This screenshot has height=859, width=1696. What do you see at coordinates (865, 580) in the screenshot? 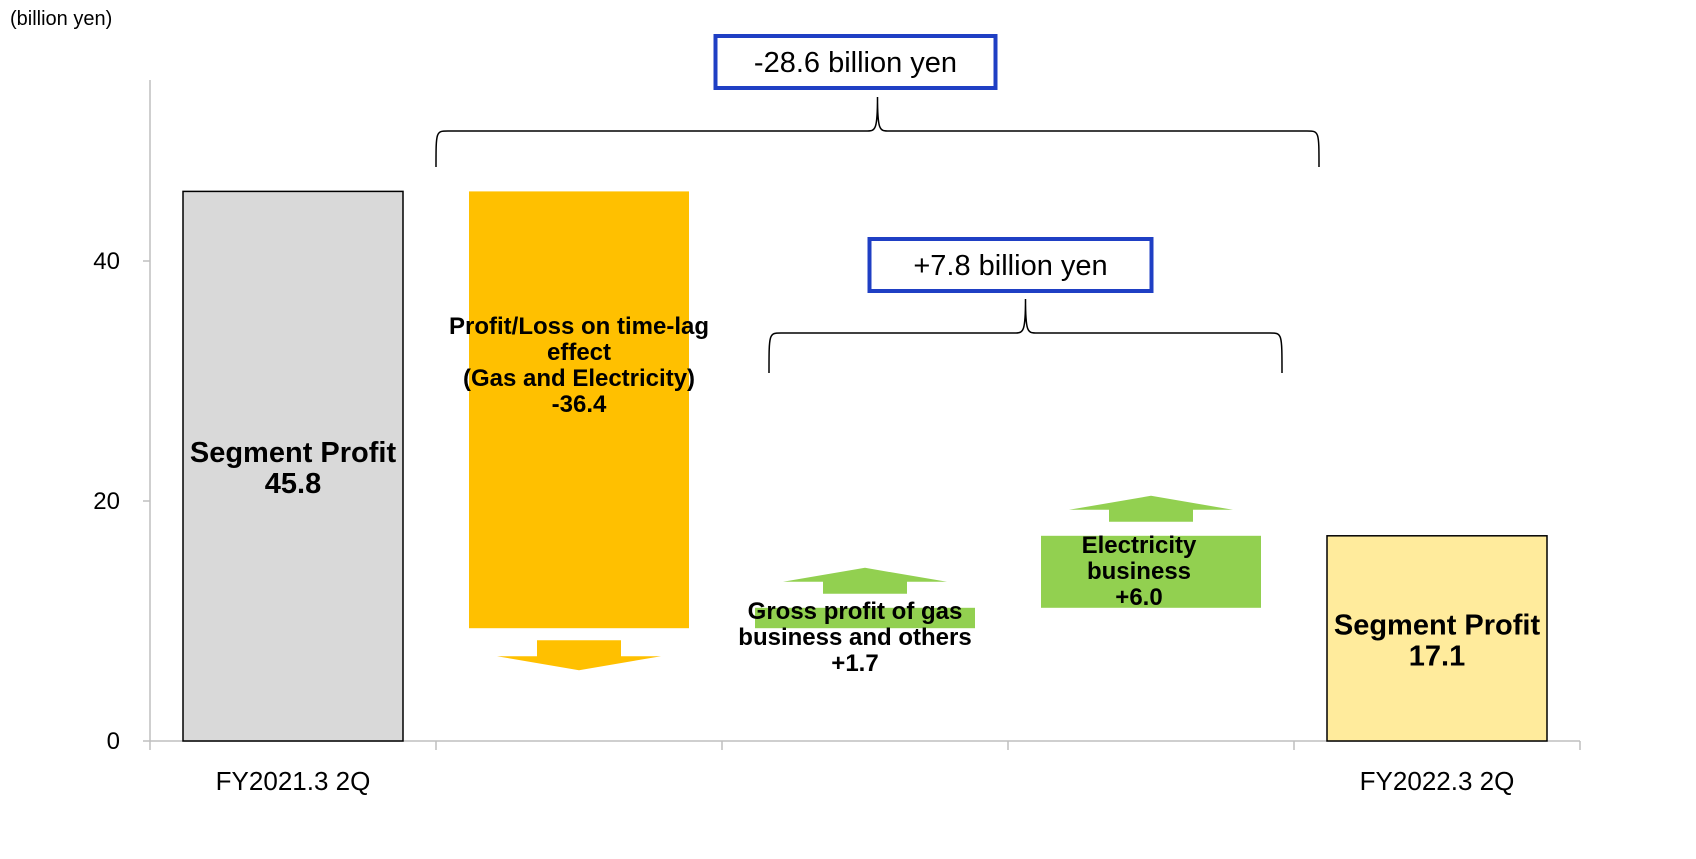
I see `arrow-up-gas` at bounding box center [865, 580].